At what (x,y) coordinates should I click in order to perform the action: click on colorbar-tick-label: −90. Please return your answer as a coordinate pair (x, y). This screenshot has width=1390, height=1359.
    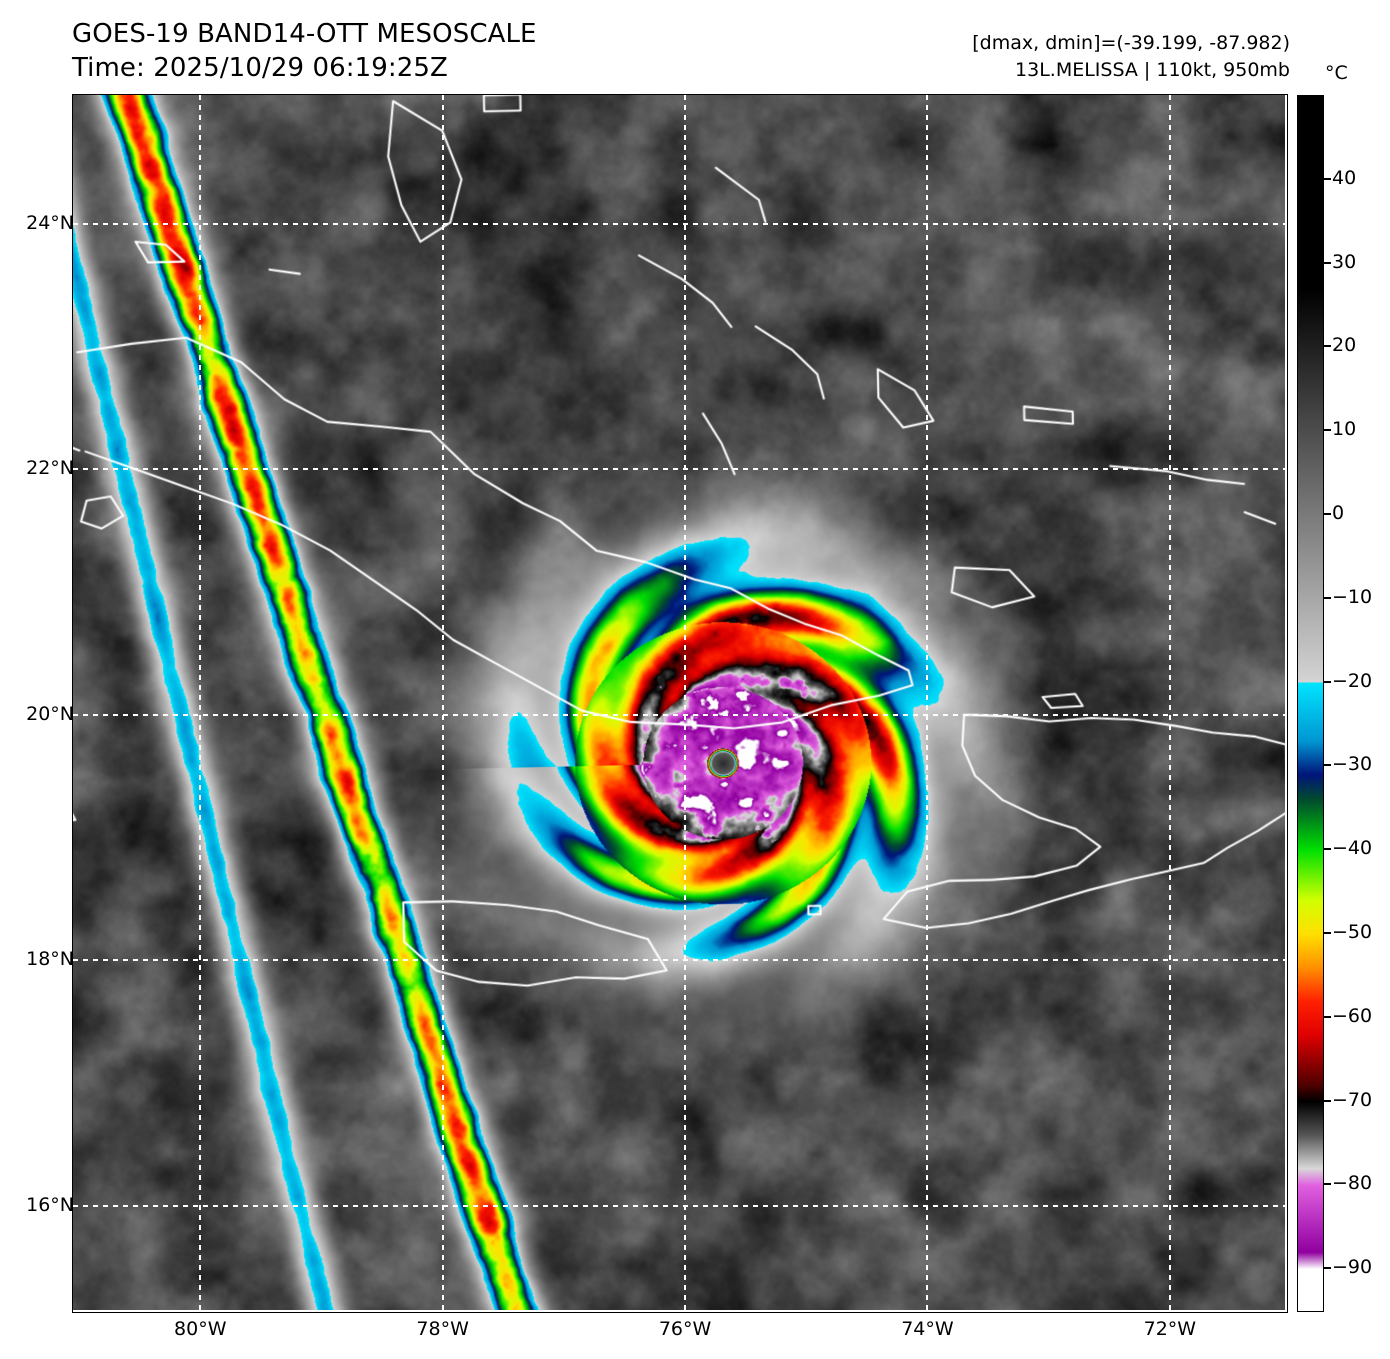
    Looking at the image, I should click on (1352, 1267).